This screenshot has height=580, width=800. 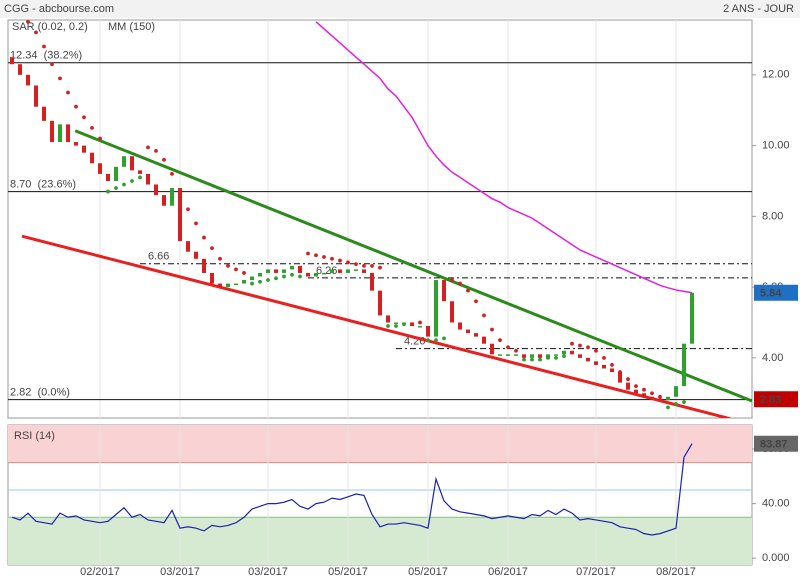 I want to click on x-tick-label: 05/2017, so click(x=348, y=572).